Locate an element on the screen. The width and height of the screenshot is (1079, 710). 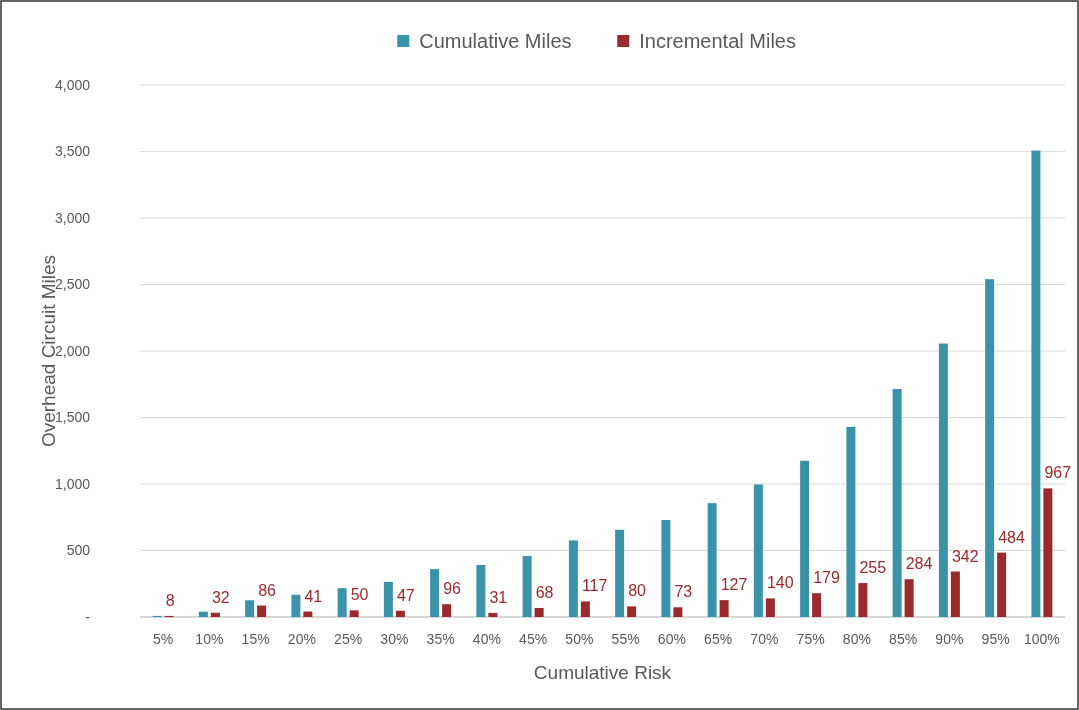
x-tick-label: 35% is located at coordinates (440, 639).